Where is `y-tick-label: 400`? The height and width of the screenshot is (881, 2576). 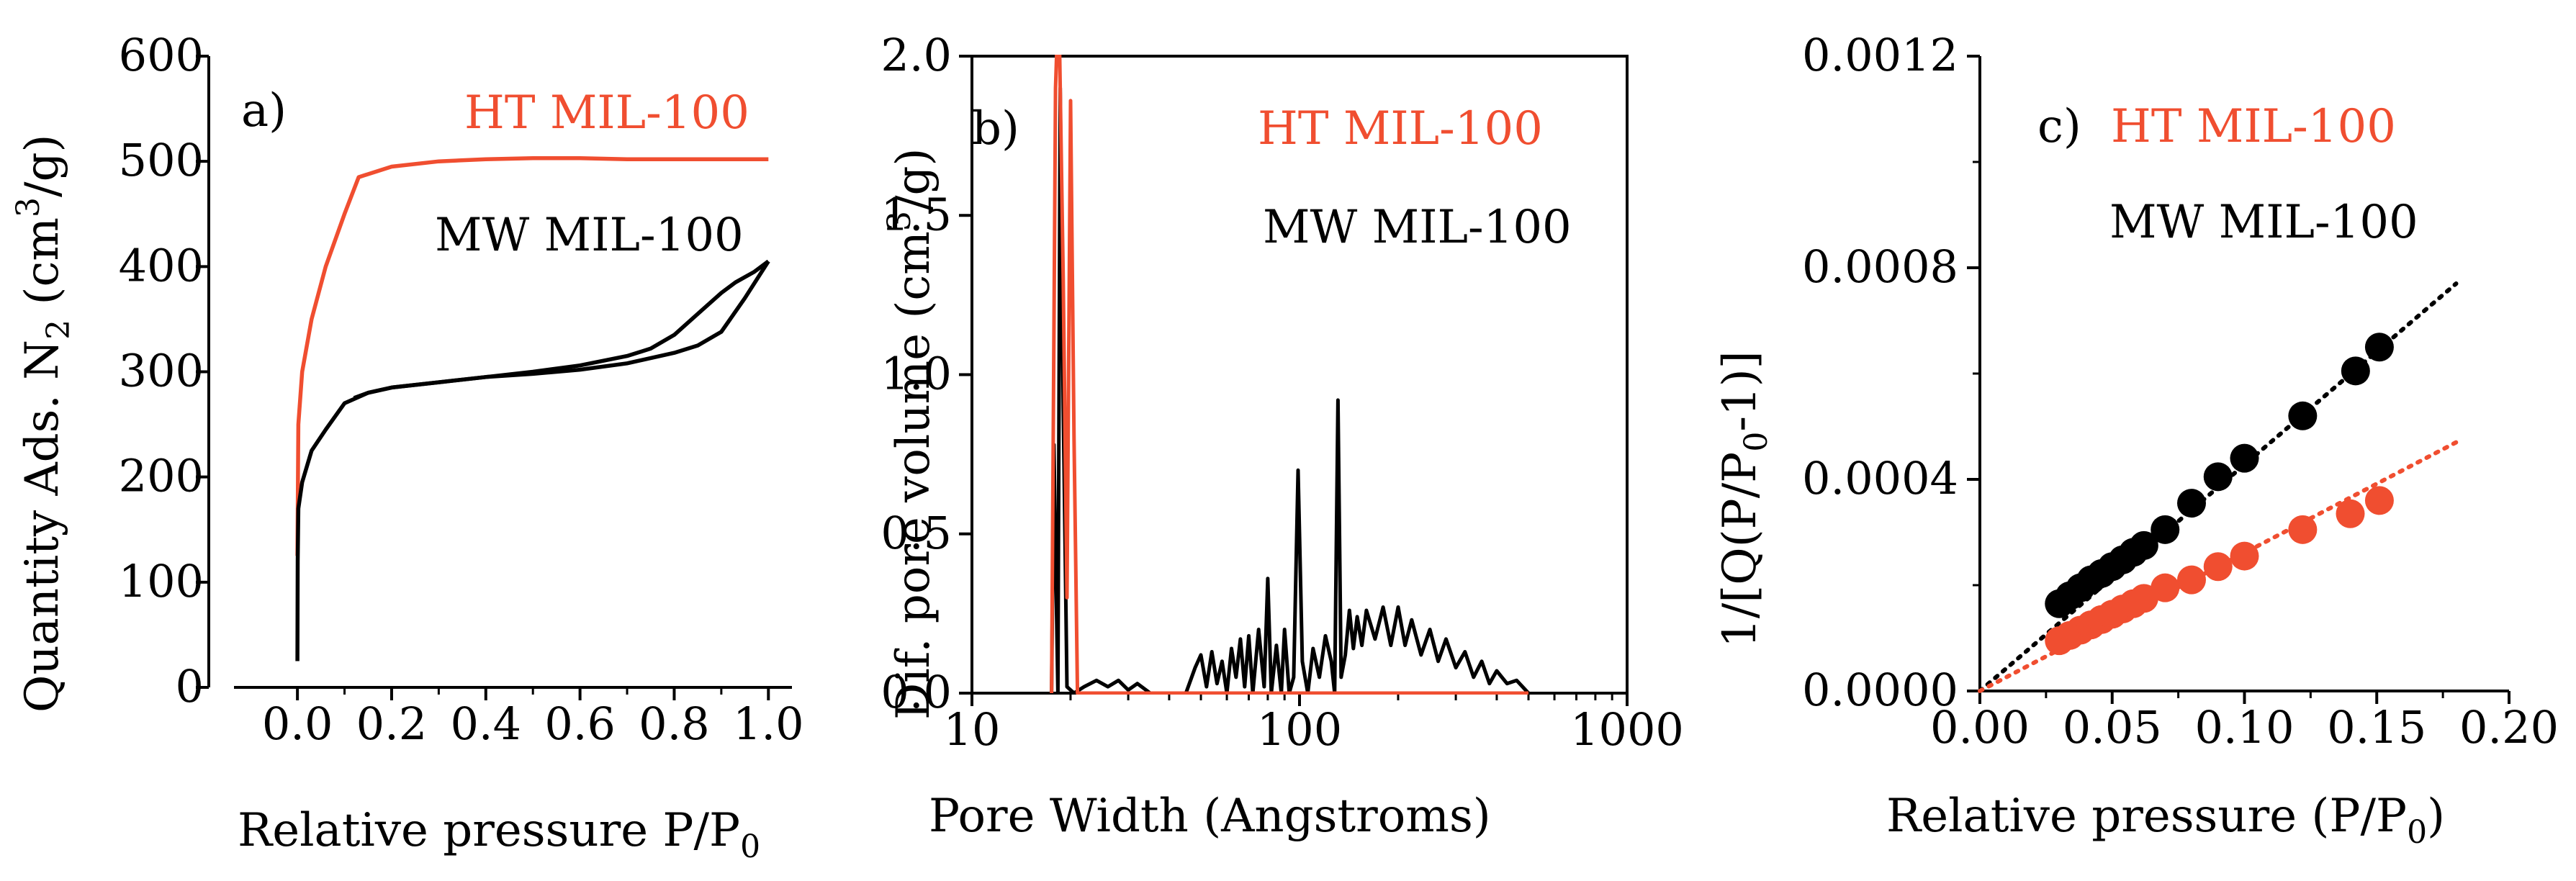 y-tick-label: 400 is located at coordinates (161, 265).